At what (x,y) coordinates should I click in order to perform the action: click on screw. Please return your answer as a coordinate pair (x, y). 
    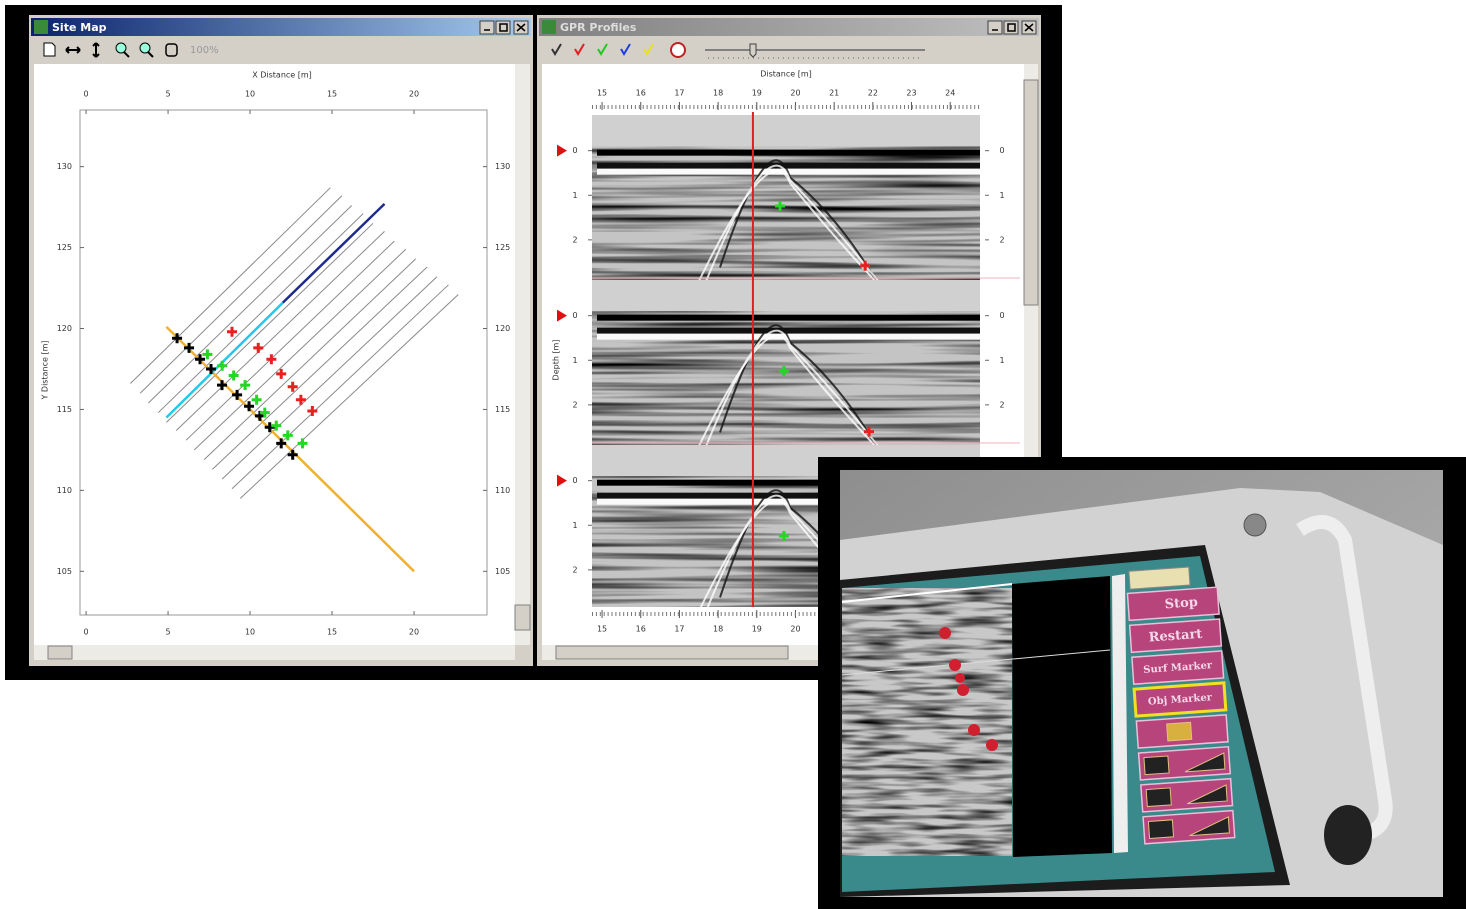
    Looking at the image, I should click on (1255, 525).